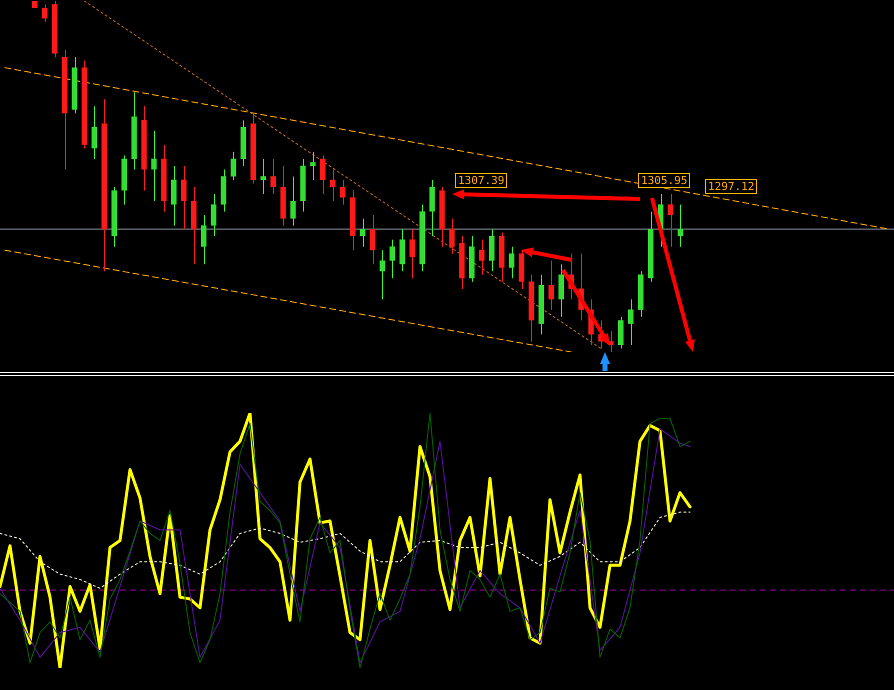 This screenshot has height=690, width=894. What do you see at coordinates (731, 186) in the screenshot?
I see `annotation: 1297.12` at bounding box center [731, 186].